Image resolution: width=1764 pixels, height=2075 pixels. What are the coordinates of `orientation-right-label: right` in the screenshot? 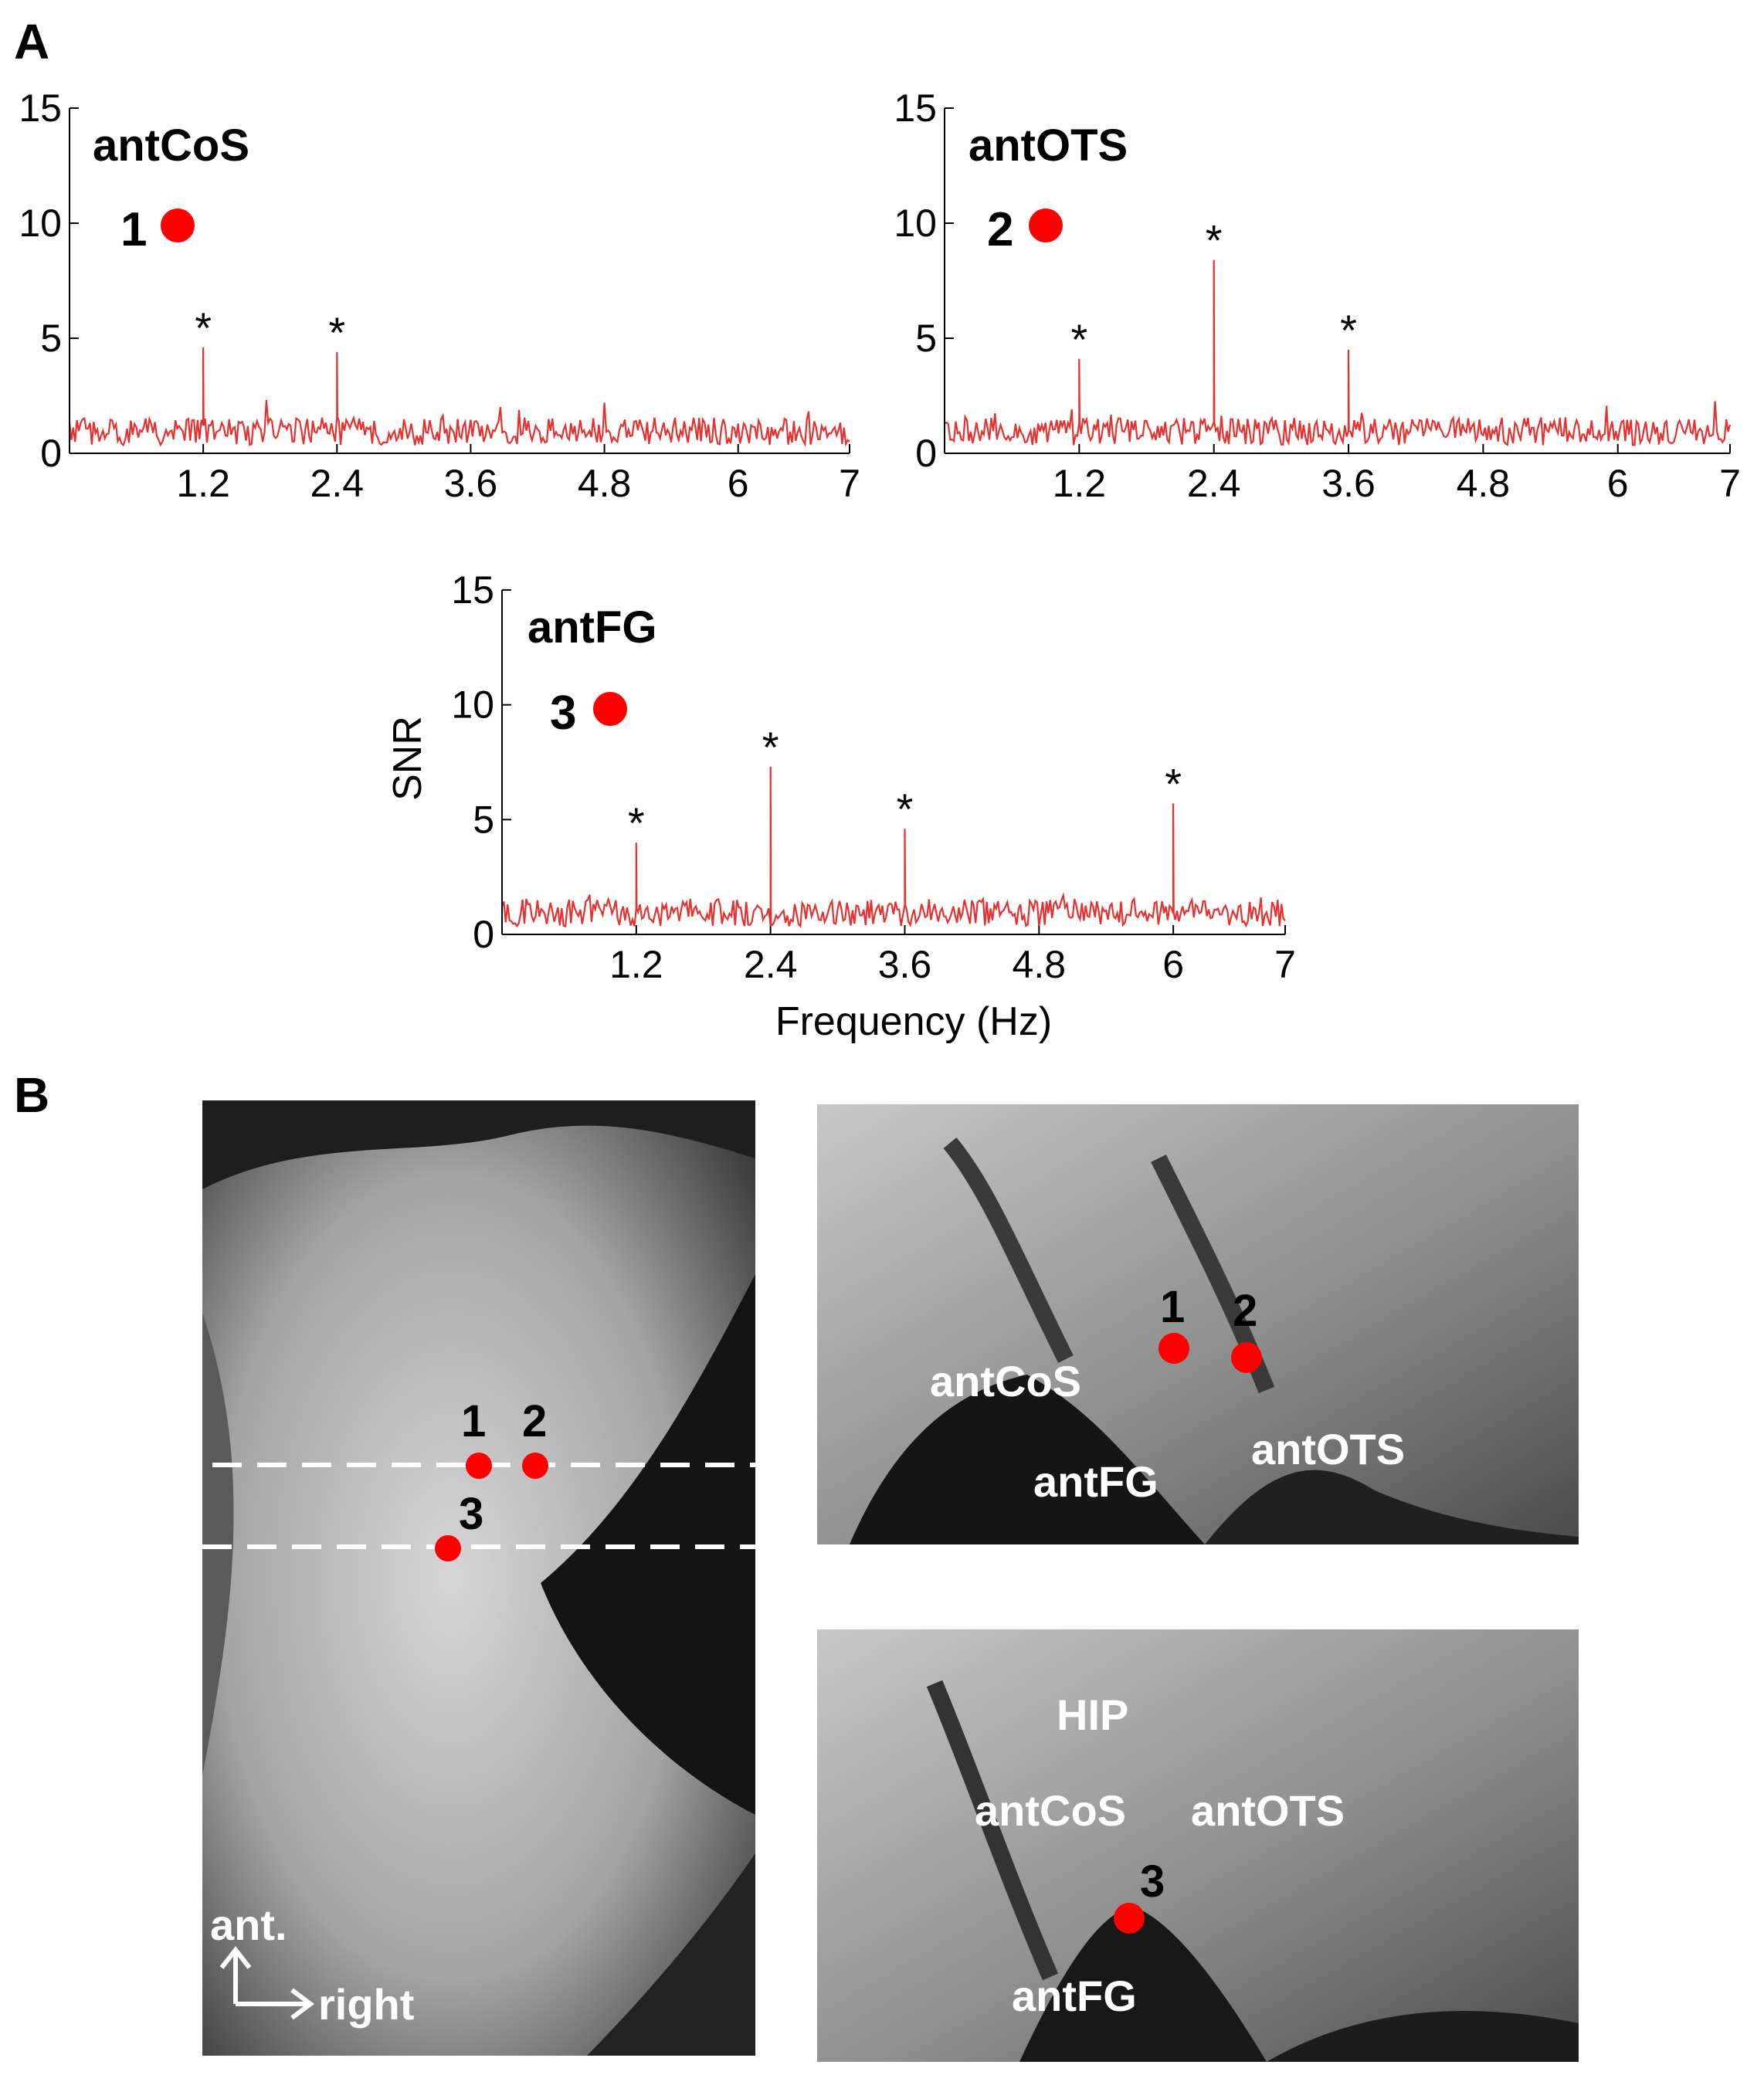 It's located at (366, 2004).